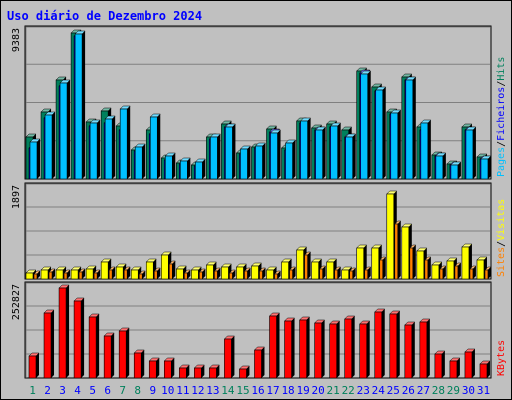 This screenshot has height=400, width=512. I want to click on x-tick-label: 23, so click(363, 390).